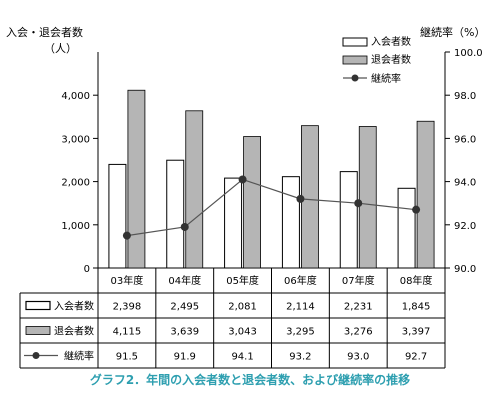 This screenshot has width=500, height=414. Describe the element at coordinates (127, 332) in the screenshot. I see `table-cell: 4,115` at that location.